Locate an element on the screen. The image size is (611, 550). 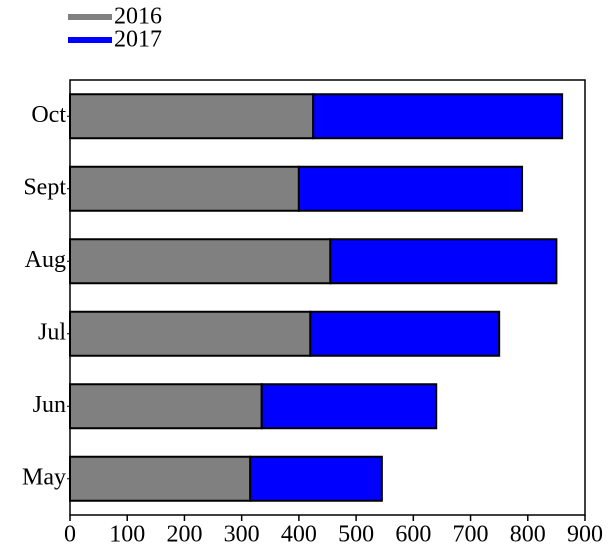
x-tick-label: 500 is located at coordinates (356, 535).